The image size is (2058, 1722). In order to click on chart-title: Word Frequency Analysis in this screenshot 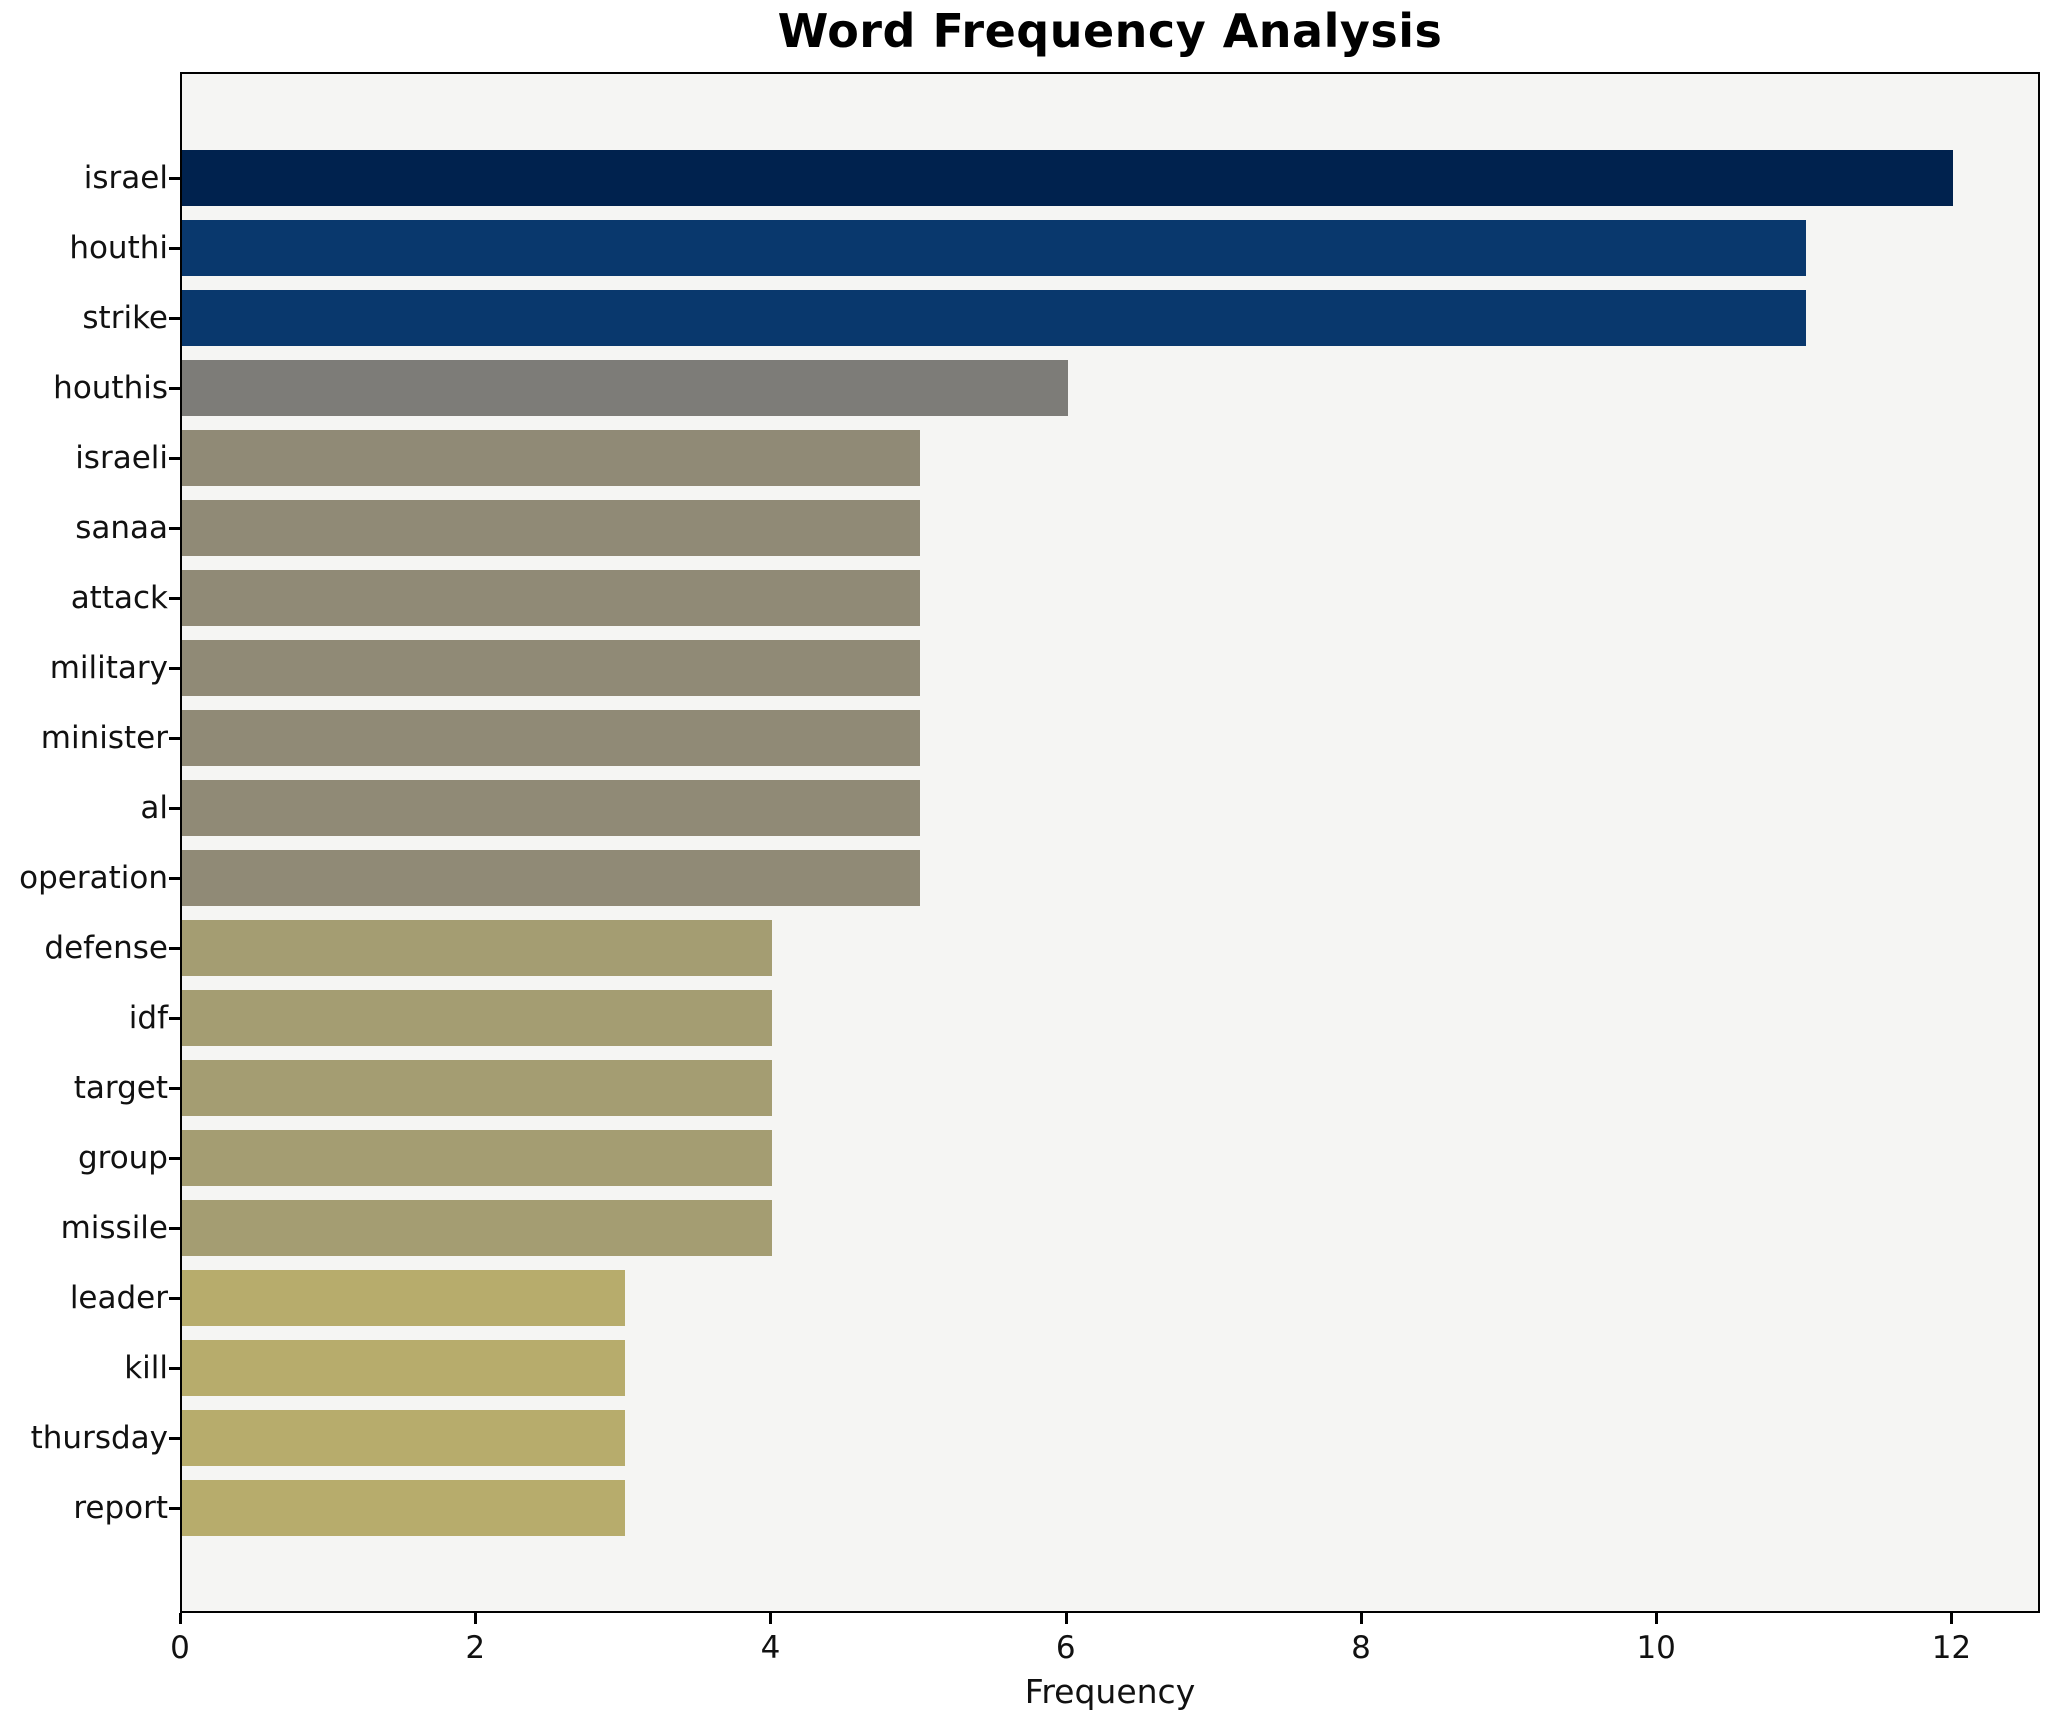, I will do `click(1110, 31)`.